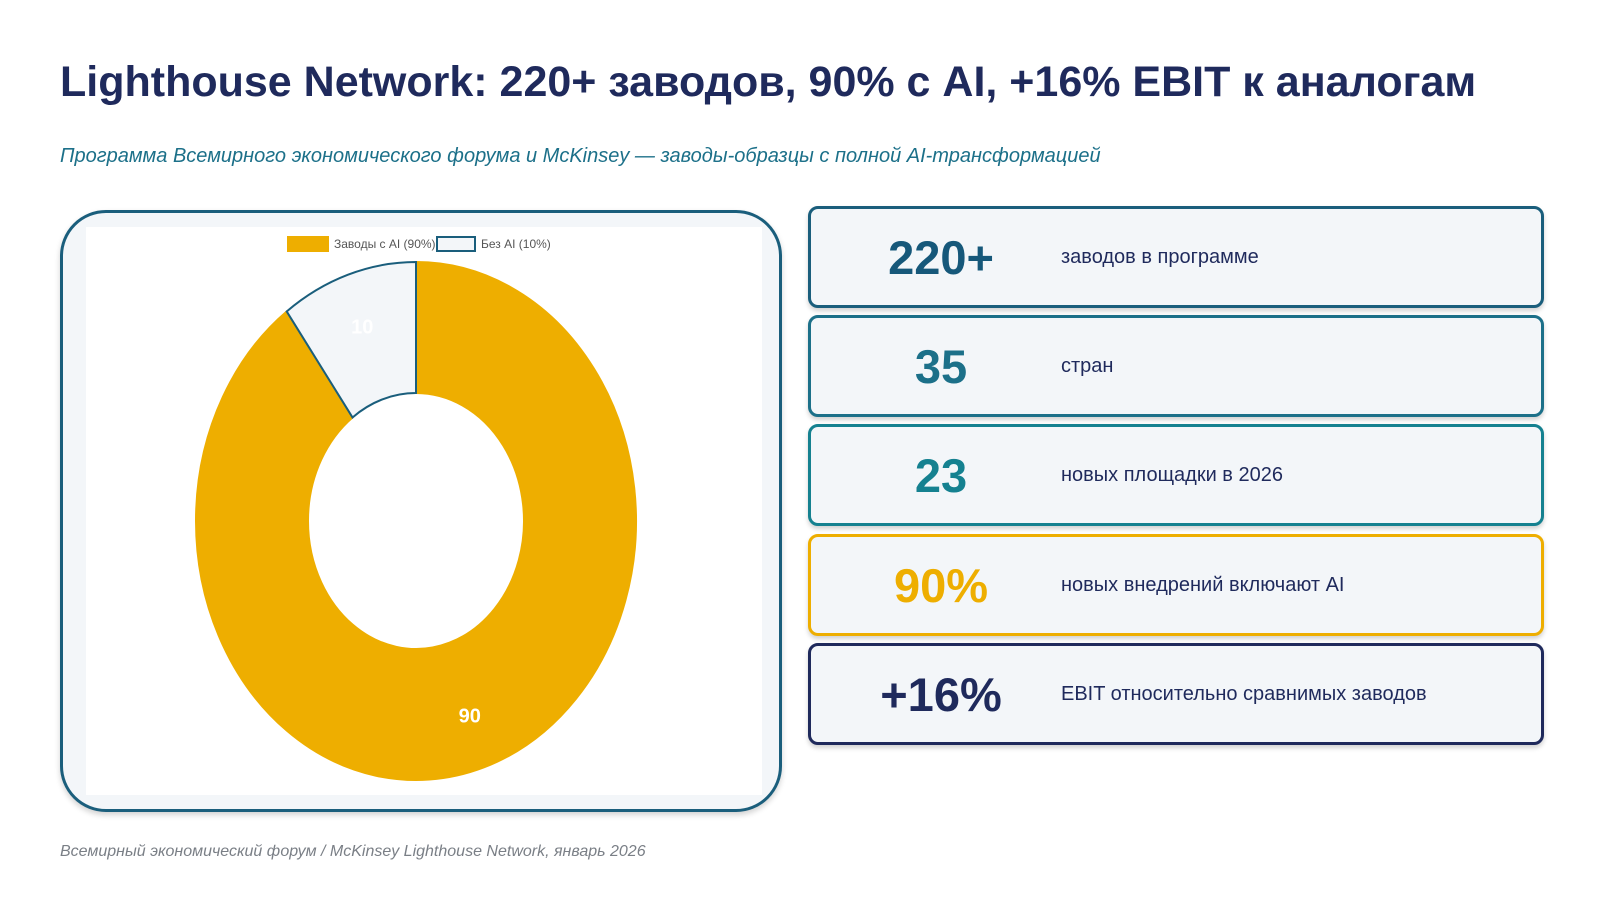  I want to click on stat-label: заводов в программе, so click(1160, 256).